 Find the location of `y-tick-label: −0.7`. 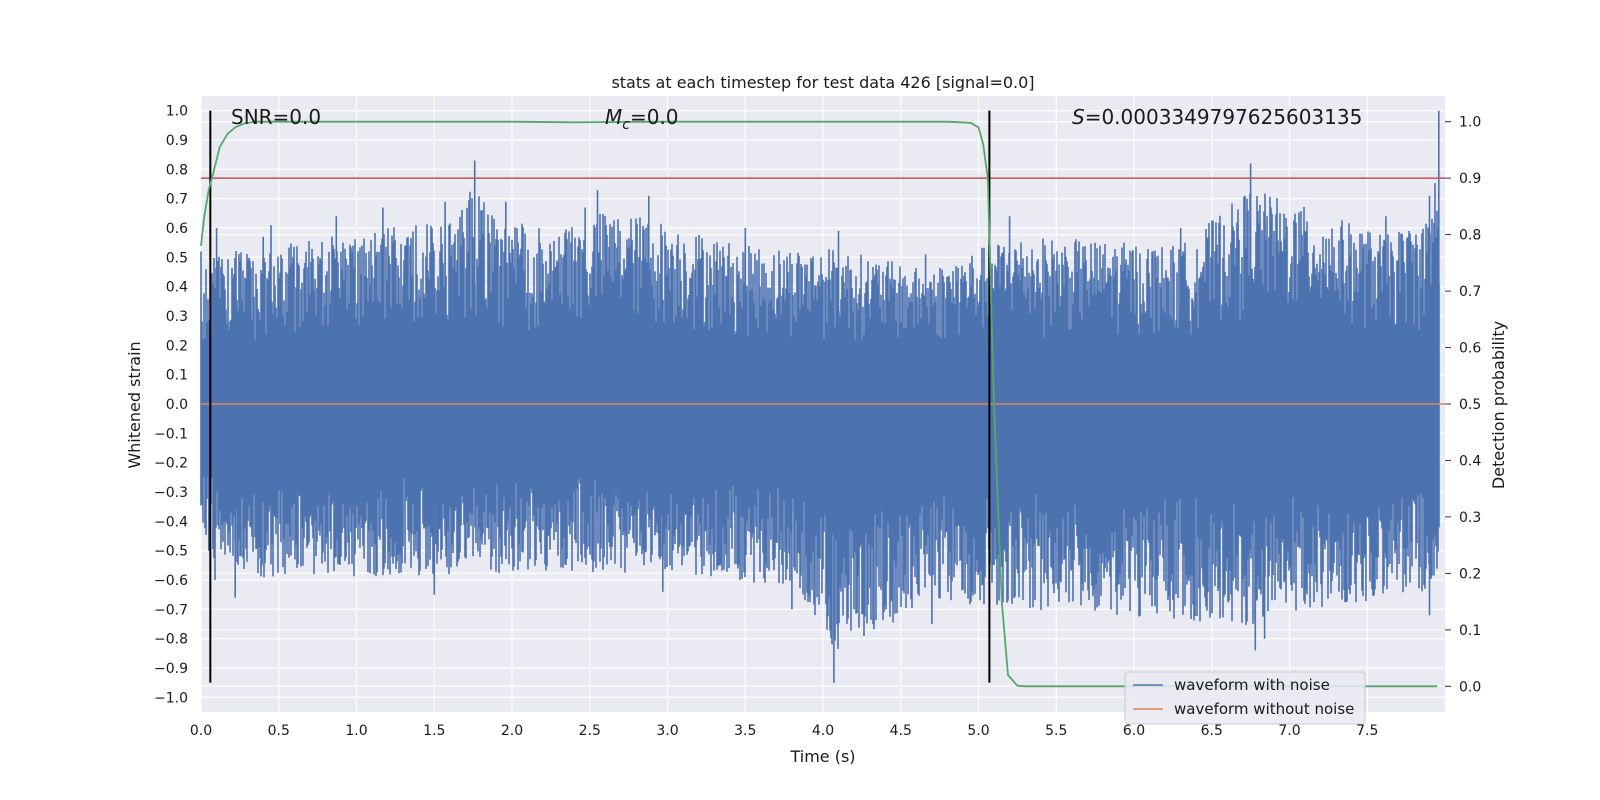

y-tick-label: −0.7 is located at coordinates (171, 610).